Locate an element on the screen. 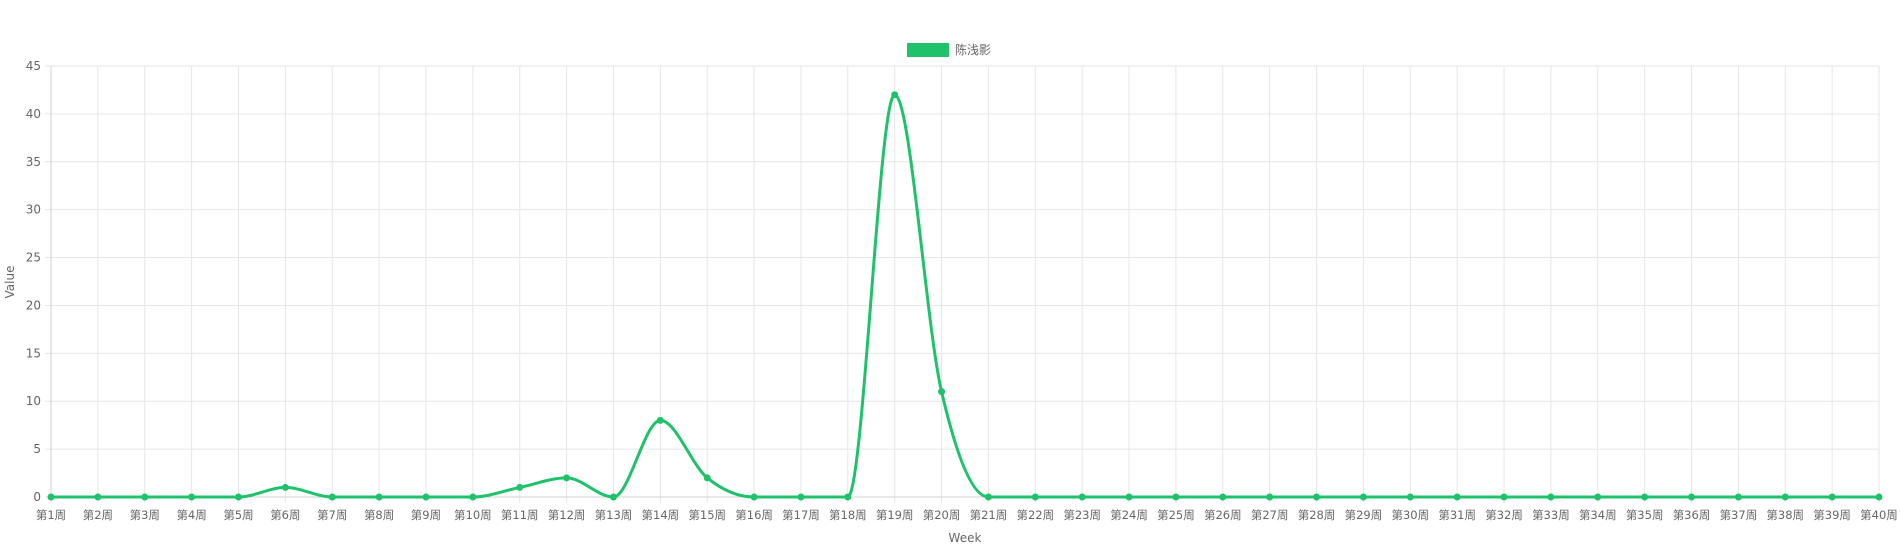 Image resolution: width=1900 pixels, height=554 pixels. y-axis-ticks: 0 5 10 15 20 25 30 35 40 45 is located at coordinates (33, 281).